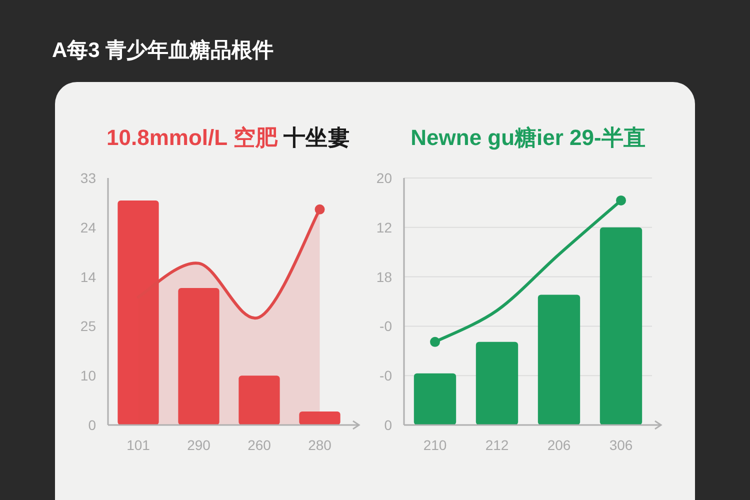 This screenshot has height=500, width=750. I want to click on text: A每3 青少年血糖品根件, so click(163, 50).